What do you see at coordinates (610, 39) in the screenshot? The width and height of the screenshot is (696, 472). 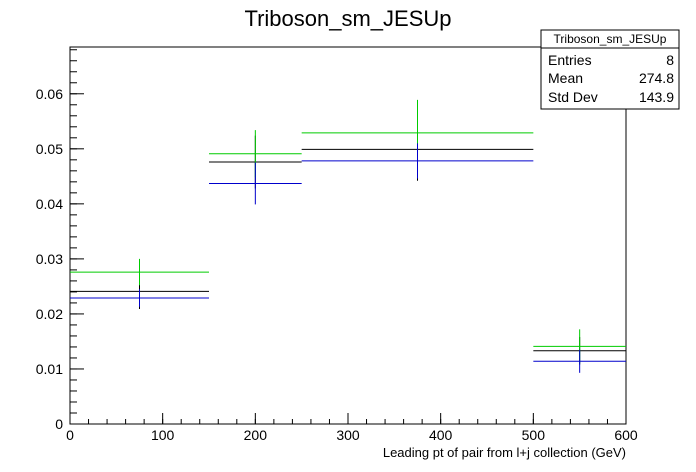 I see `stats-box-title: Triboson_sm_JESUp` at bounding box center [610, 39].